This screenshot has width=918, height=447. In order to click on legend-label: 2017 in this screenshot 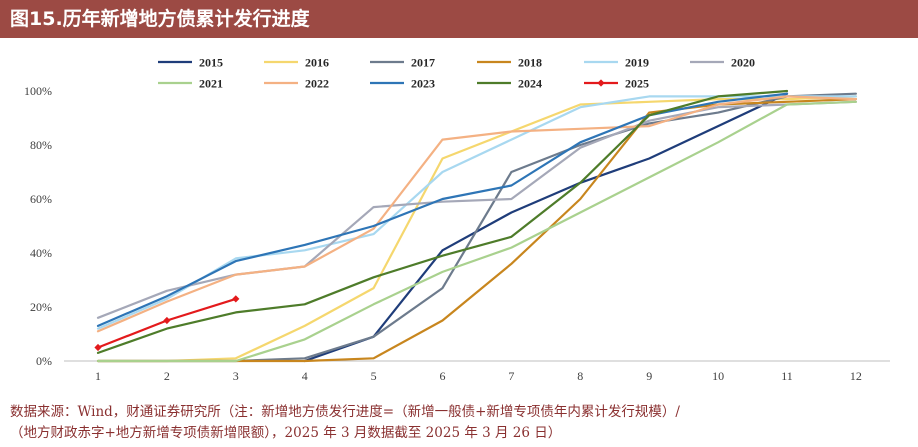, I will do `click(423, 63)`.